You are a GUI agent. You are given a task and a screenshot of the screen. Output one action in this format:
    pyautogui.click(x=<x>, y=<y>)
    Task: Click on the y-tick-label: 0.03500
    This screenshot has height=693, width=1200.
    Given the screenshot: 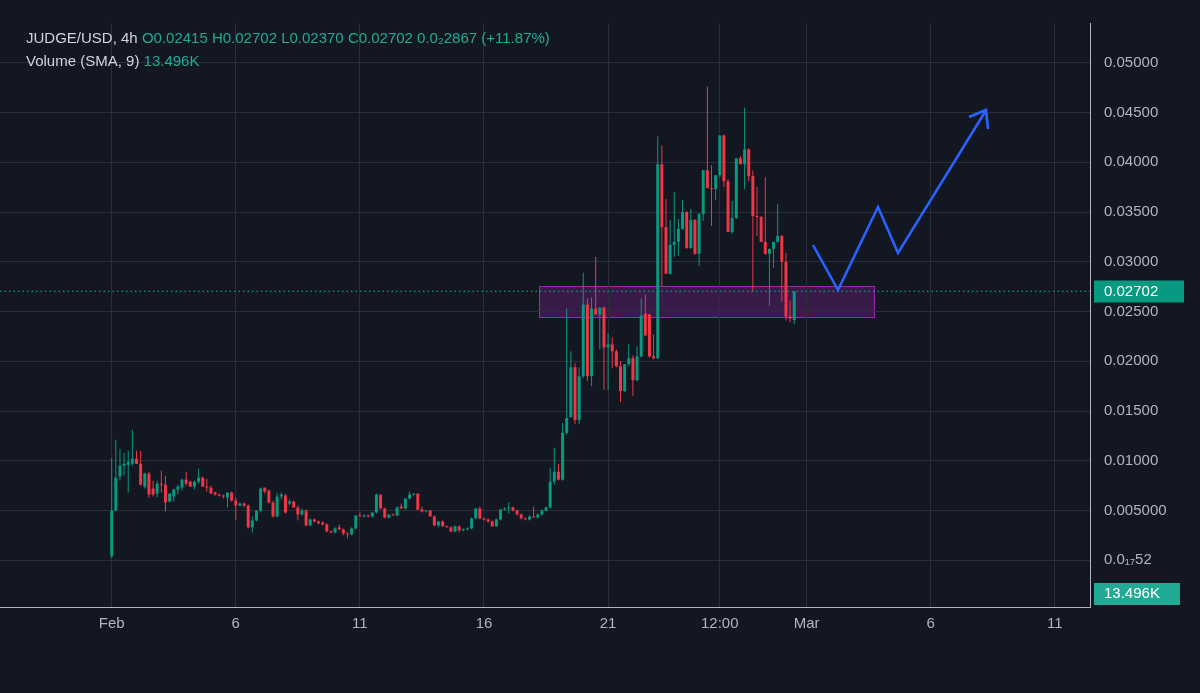 What is the action you would take?
    pyautogui.click(x=1131, y=211)
    